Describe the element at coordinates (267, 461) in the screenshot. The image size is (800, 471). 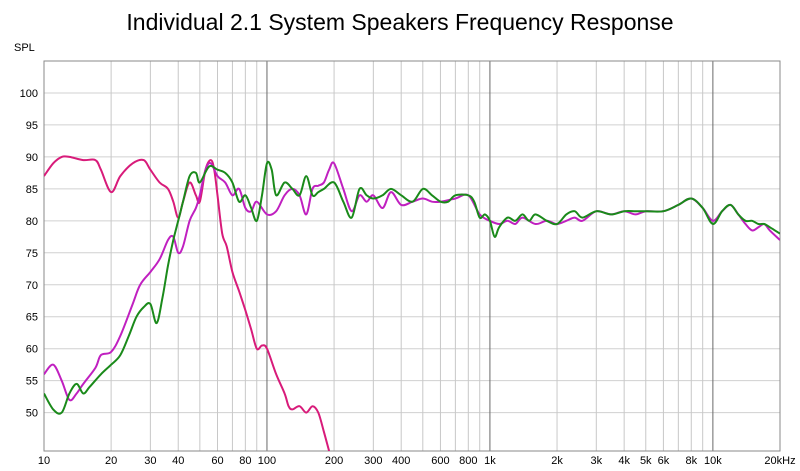
I see `x-tick-label: 100` at that location.